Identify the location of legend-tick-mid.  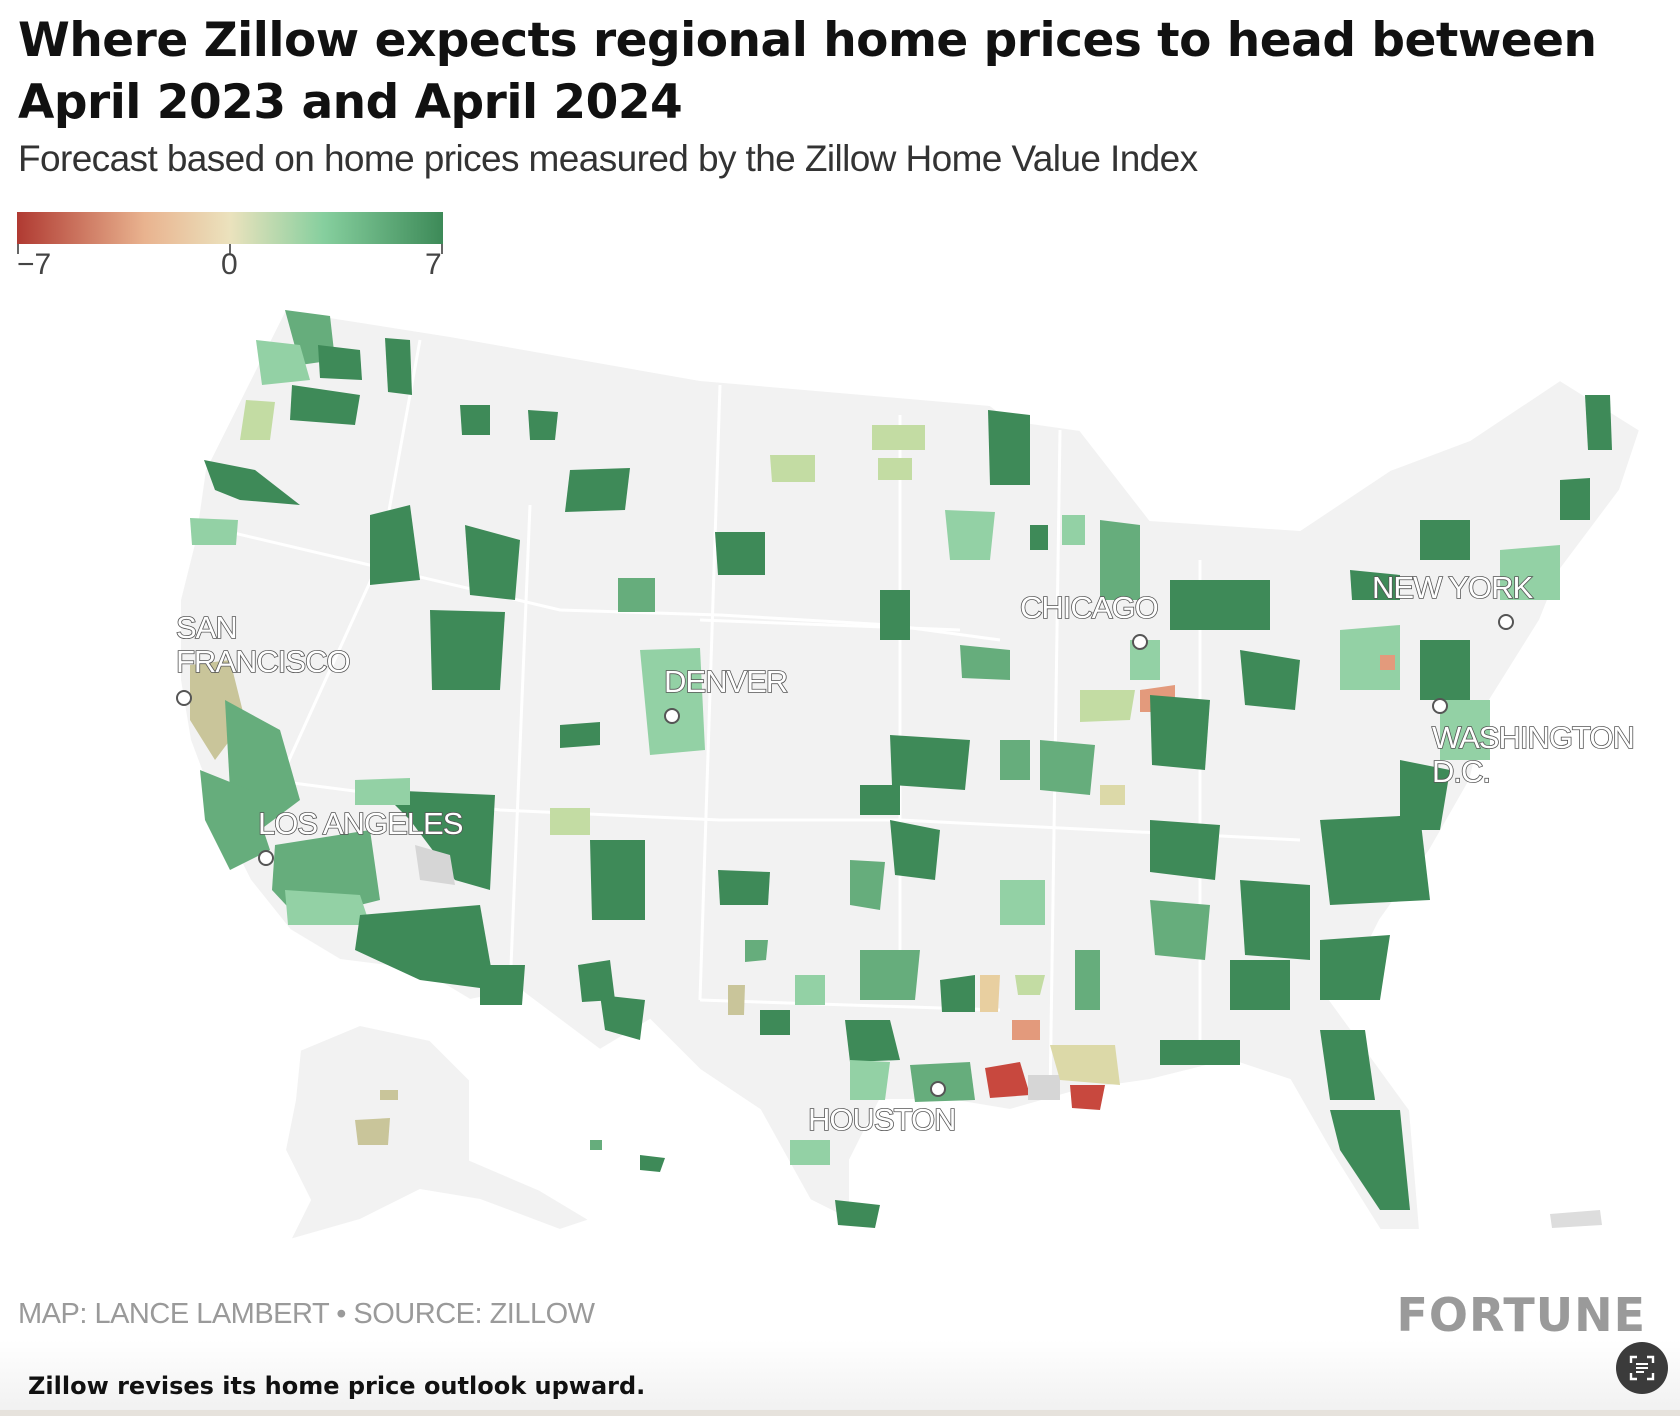
(230, 249).